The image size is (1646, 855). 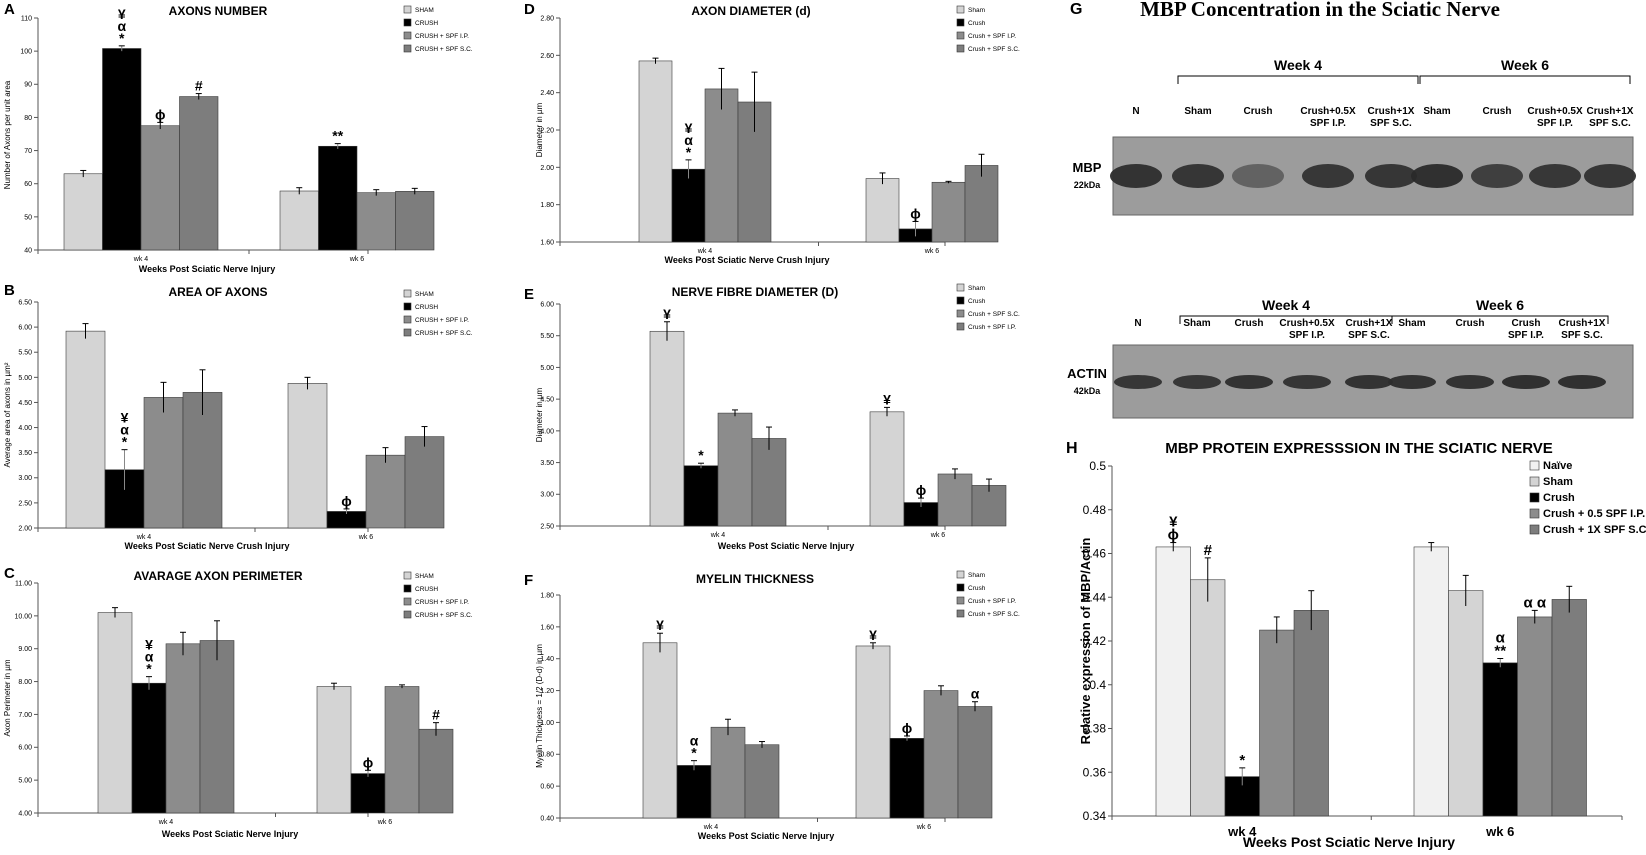 I want to click on y-axis-label: Diameter in µm, so click(x=539, y=414).